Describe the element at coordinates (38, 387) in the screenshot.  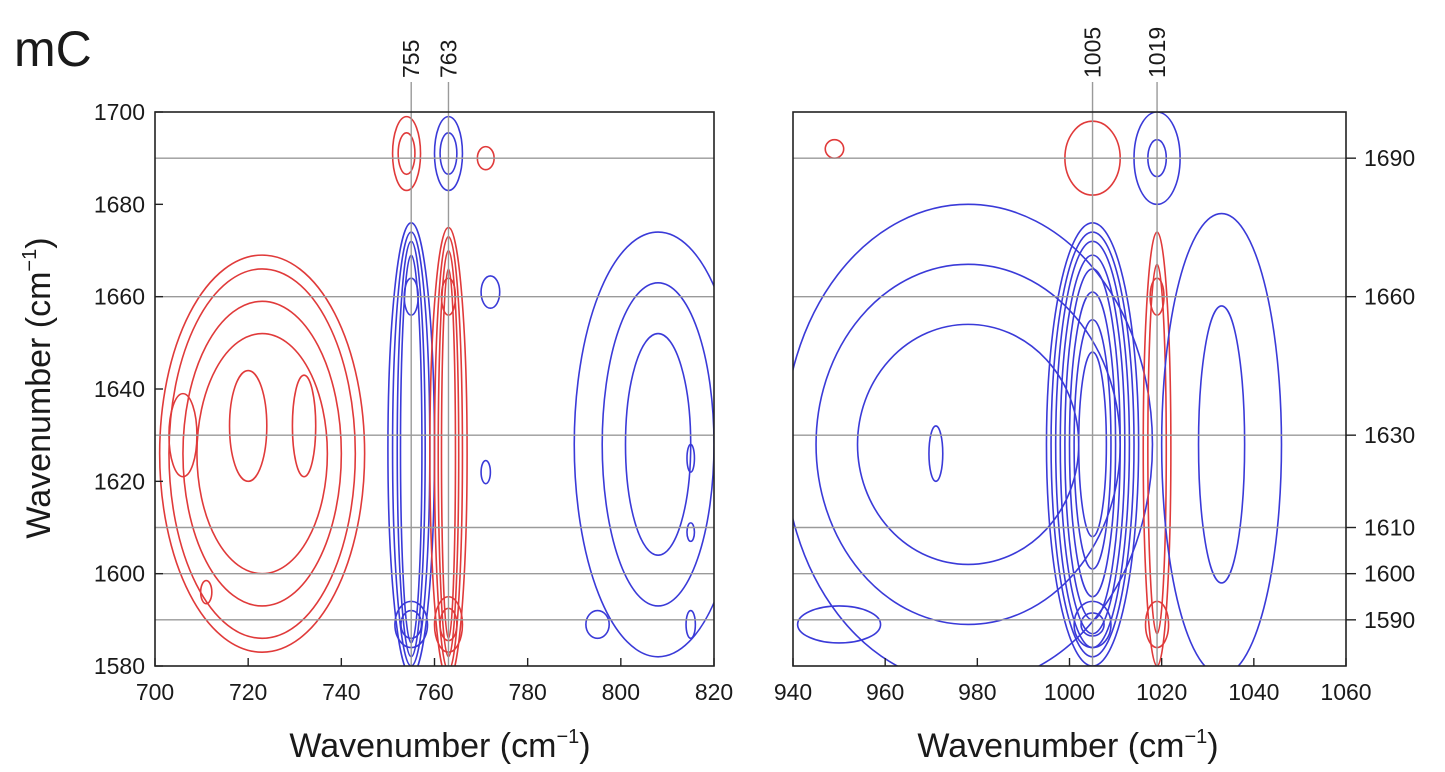
I see `y-axis-title: Wavenumber (cm−1)` at that location.